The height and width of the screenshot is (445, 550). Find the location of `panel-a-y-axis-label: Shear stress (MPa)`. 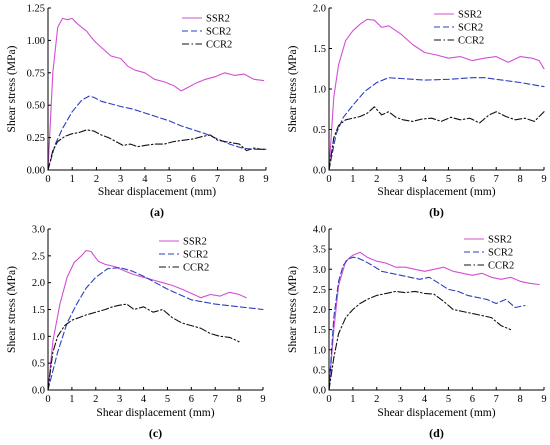

panel-a-y-axis-label: Shear stress (MPa) is located at coordinates (12, 88).